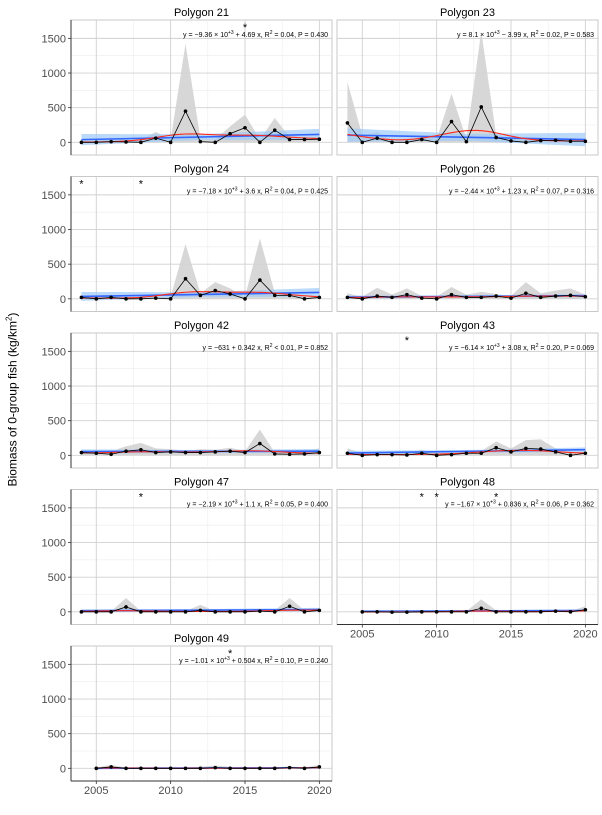 This screenshot has height=815, width=602. Describe the element at coordinates (467, 170) in the screenshot. I see `panel-title: Polygon 26` at that location.